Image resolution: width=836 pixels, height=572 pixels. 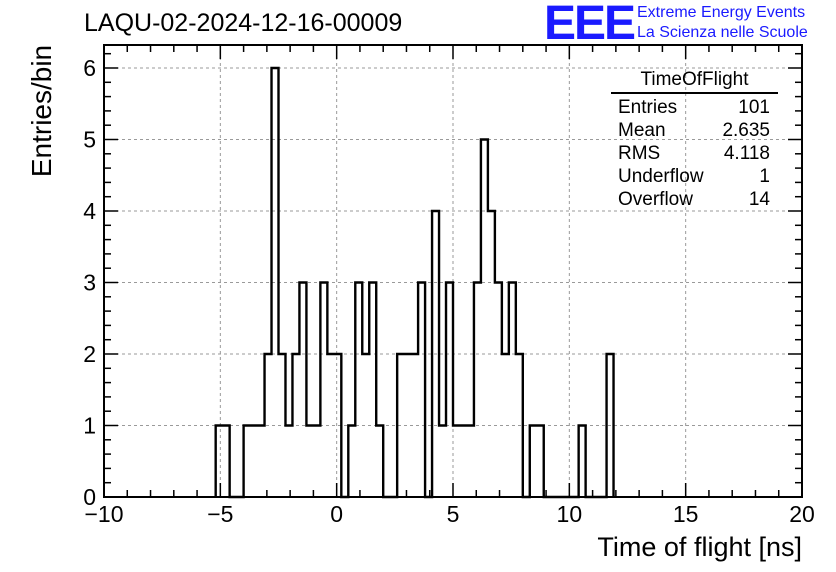 What do you see at coordinates (89, 426) in the screenshot?
I see `y-tick-label: 1` at bounding box center [89, 426].